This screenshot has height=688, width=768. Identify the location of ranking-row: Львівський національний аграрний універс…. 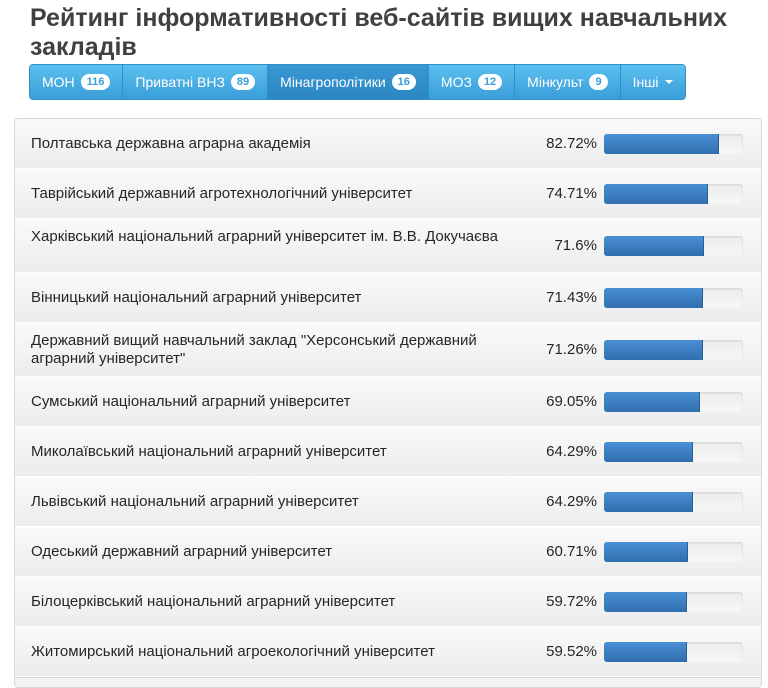
(388, 502).